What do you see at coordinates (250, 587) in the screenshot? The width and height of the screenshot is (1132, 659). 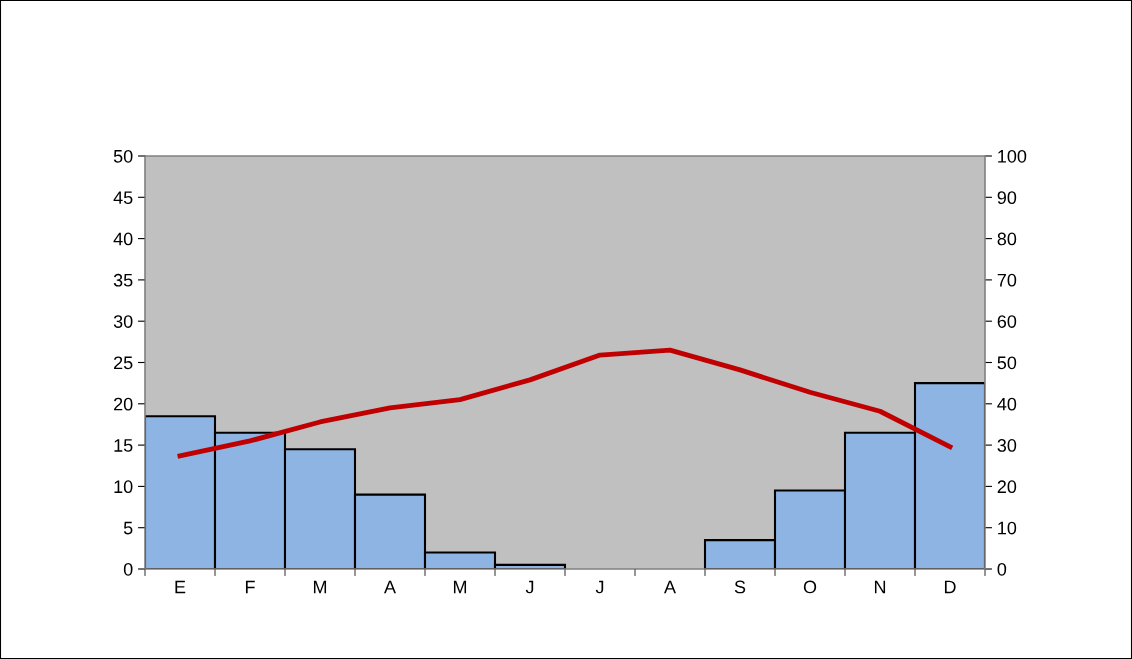 I see `x-tick-label: F` at bounding box center [250, 587].